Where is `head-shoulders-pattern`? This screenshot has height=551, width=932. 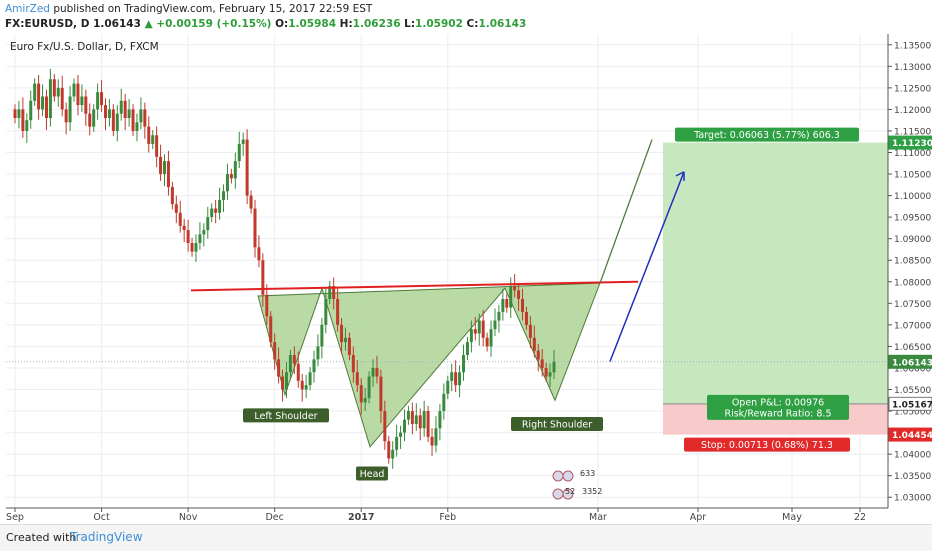
head-shoulders-pattern is located at coordinates (429, 365).